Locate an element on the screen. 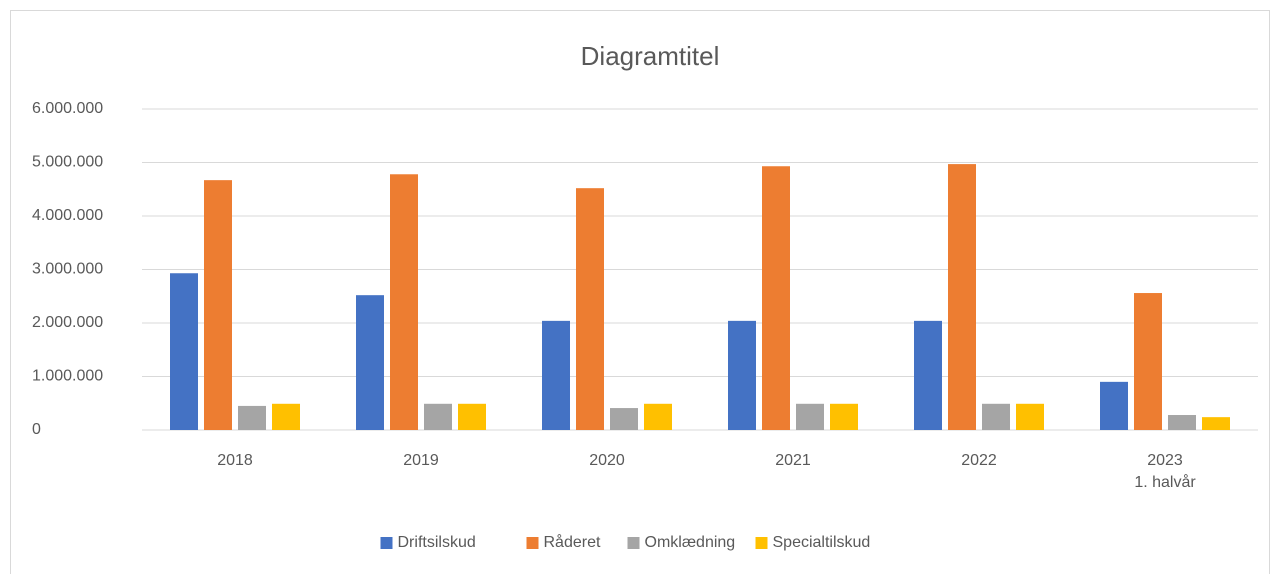  y-tick-label: 6.000.000 is located at coordinates (67, 108).